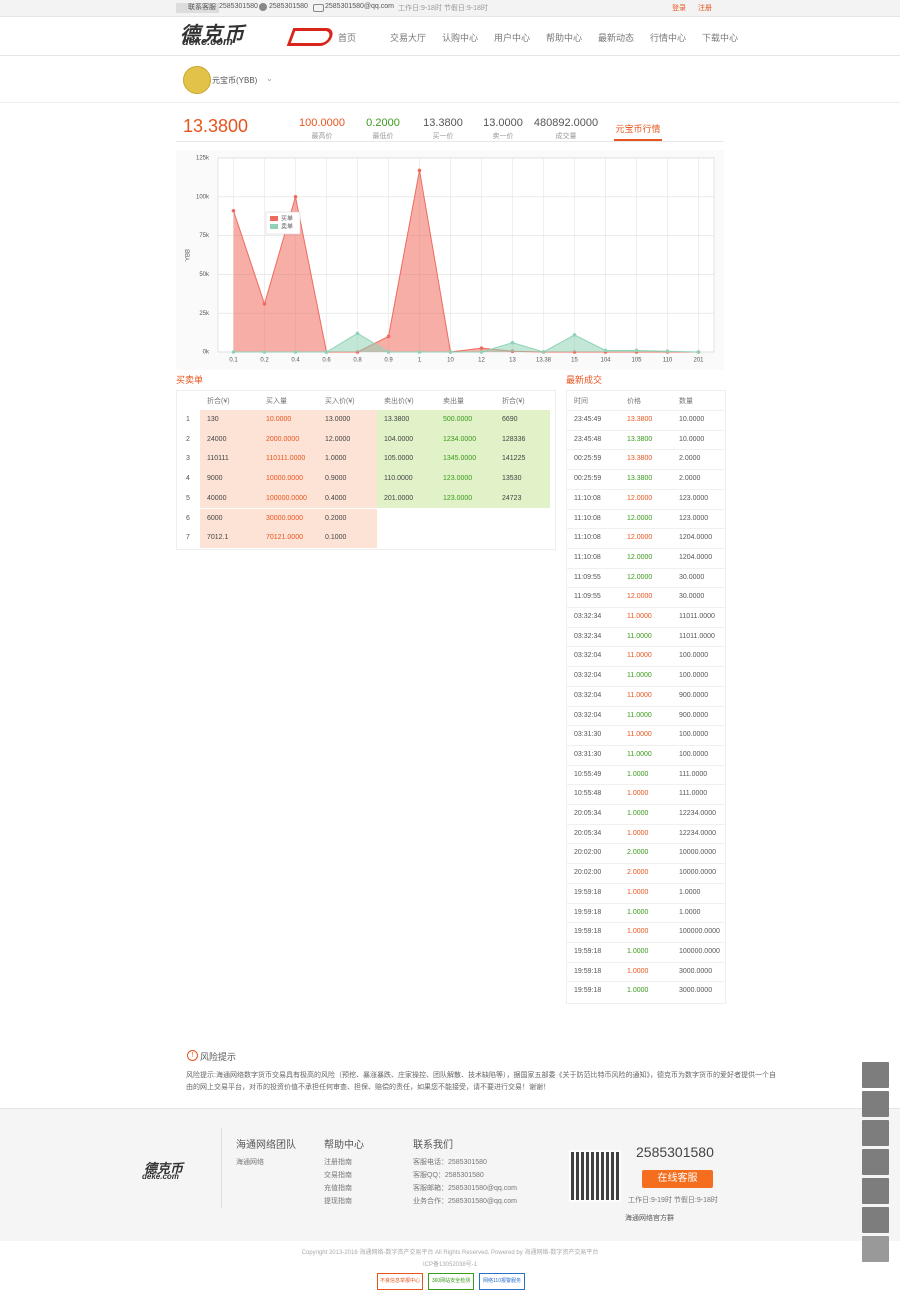 This screenshot has width=900, height=1298. Describe the element at coordinates (677, 1179) in the screenshot. I see `online-btn: 在线客服` at that location.